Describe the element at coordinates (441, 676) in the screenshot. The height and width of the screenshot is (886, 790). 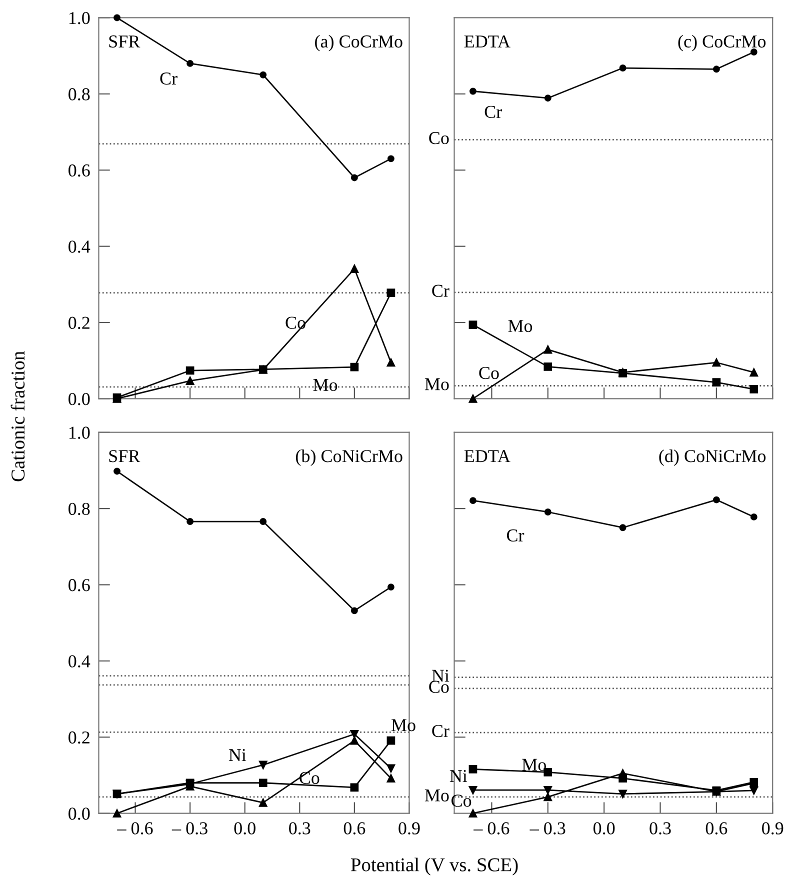
I see `ref-line-label: Ni` at that location.